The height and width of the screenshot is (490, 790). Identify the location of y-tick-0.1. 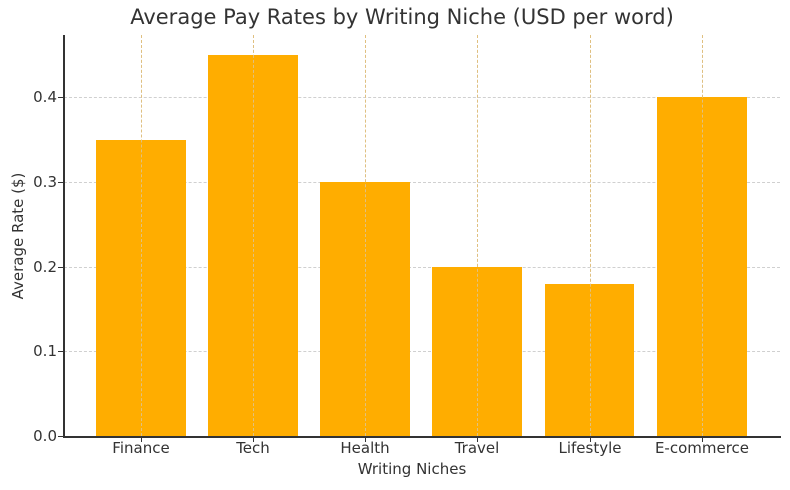
(60, 351).